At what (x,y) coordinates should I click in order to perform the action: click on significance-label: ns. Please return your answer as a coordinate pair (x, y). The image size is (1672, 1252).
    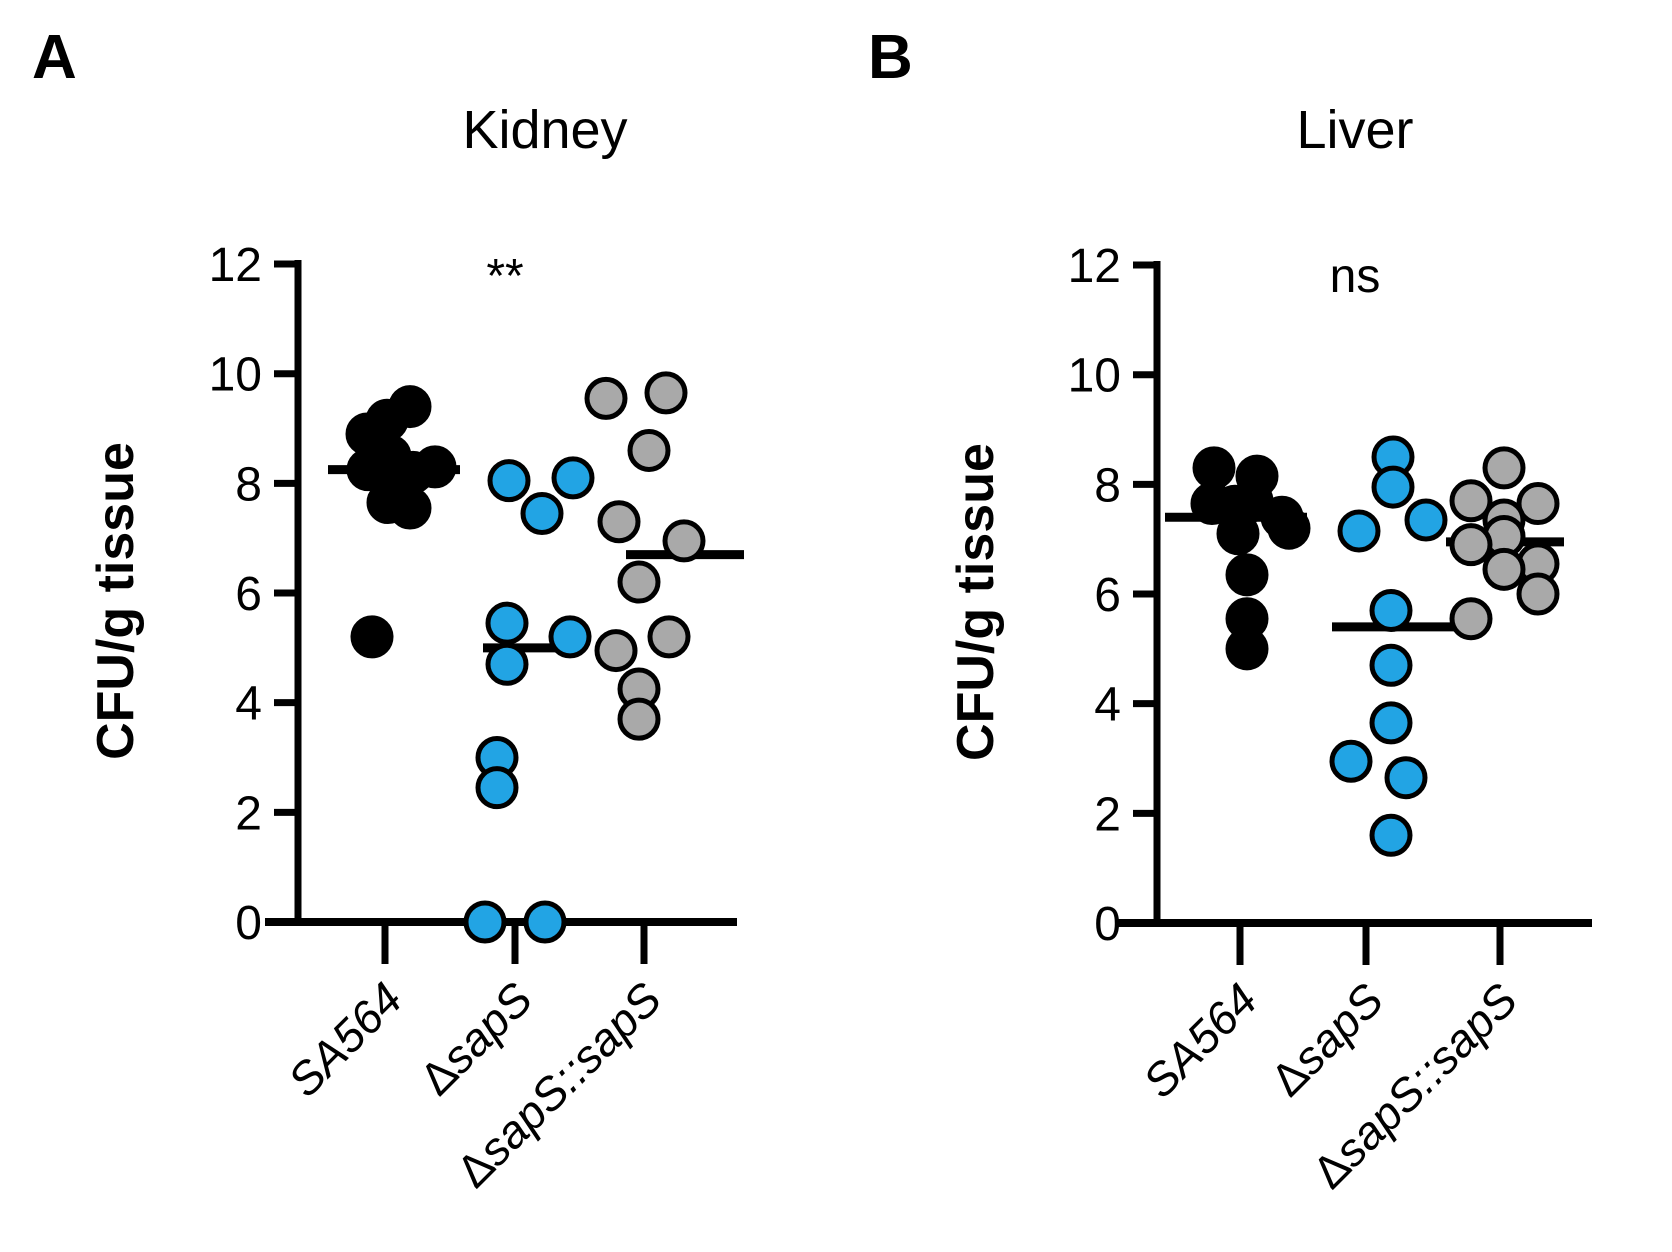
    Looking at the image, I should click on (1355, 276).